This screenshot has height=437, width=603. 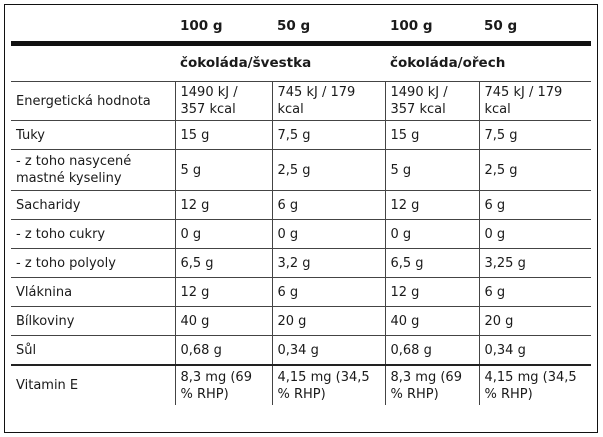 What do you see at coordinates (411, 25) in the screenshot?
I see `header-cell-100g-b: 100 g` at bounding box center [411, 25].